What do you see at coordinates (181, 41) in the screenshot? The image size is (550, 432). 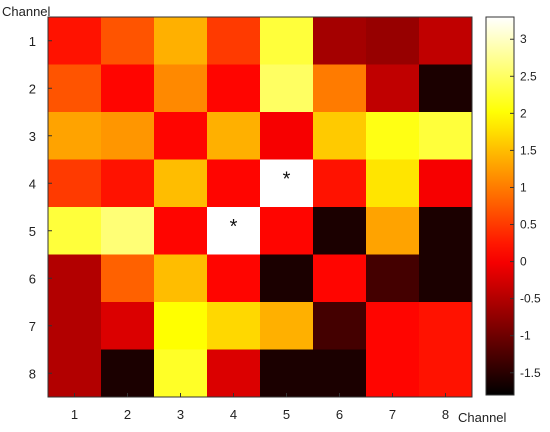 I see `heatmap-cell-r1-c3` at bounding box center [181, 41].